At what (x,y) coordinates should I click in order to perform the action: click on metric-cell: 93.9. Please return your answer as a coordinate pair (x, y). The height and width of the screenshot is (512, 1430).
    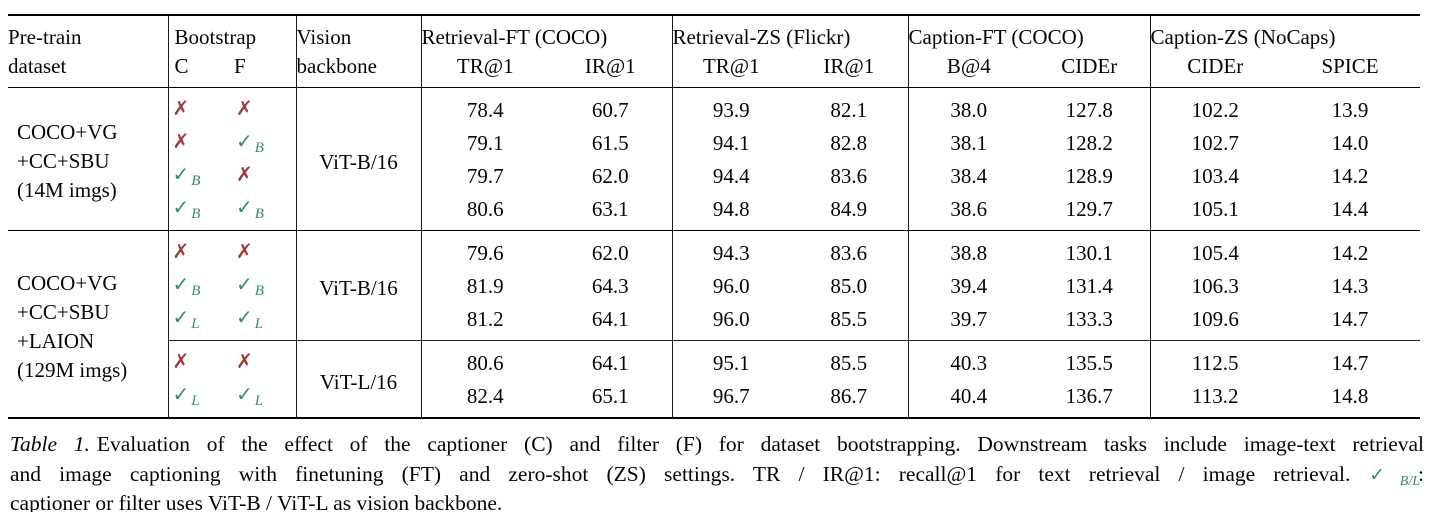
    Looking at the image, I should click on (731, 109).